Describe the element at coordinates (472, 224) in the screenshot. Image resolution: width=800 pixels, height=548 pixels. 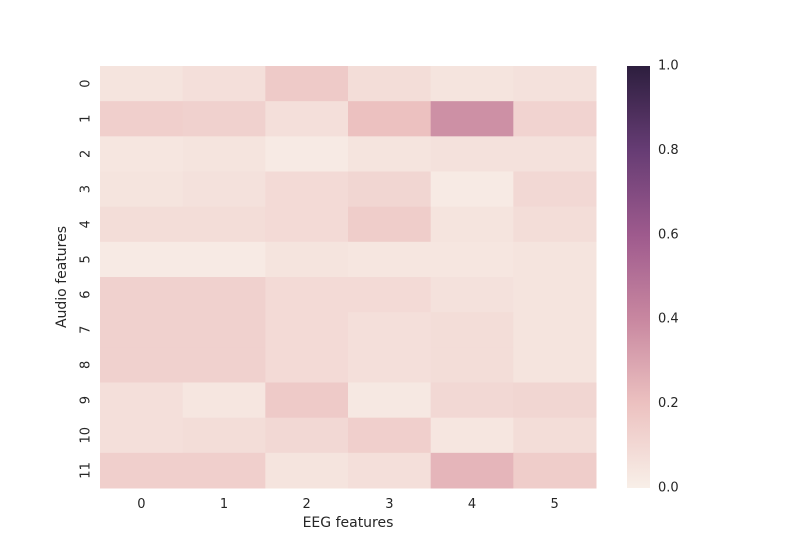
I see `heatmap-cell-r4-c4` at that location.